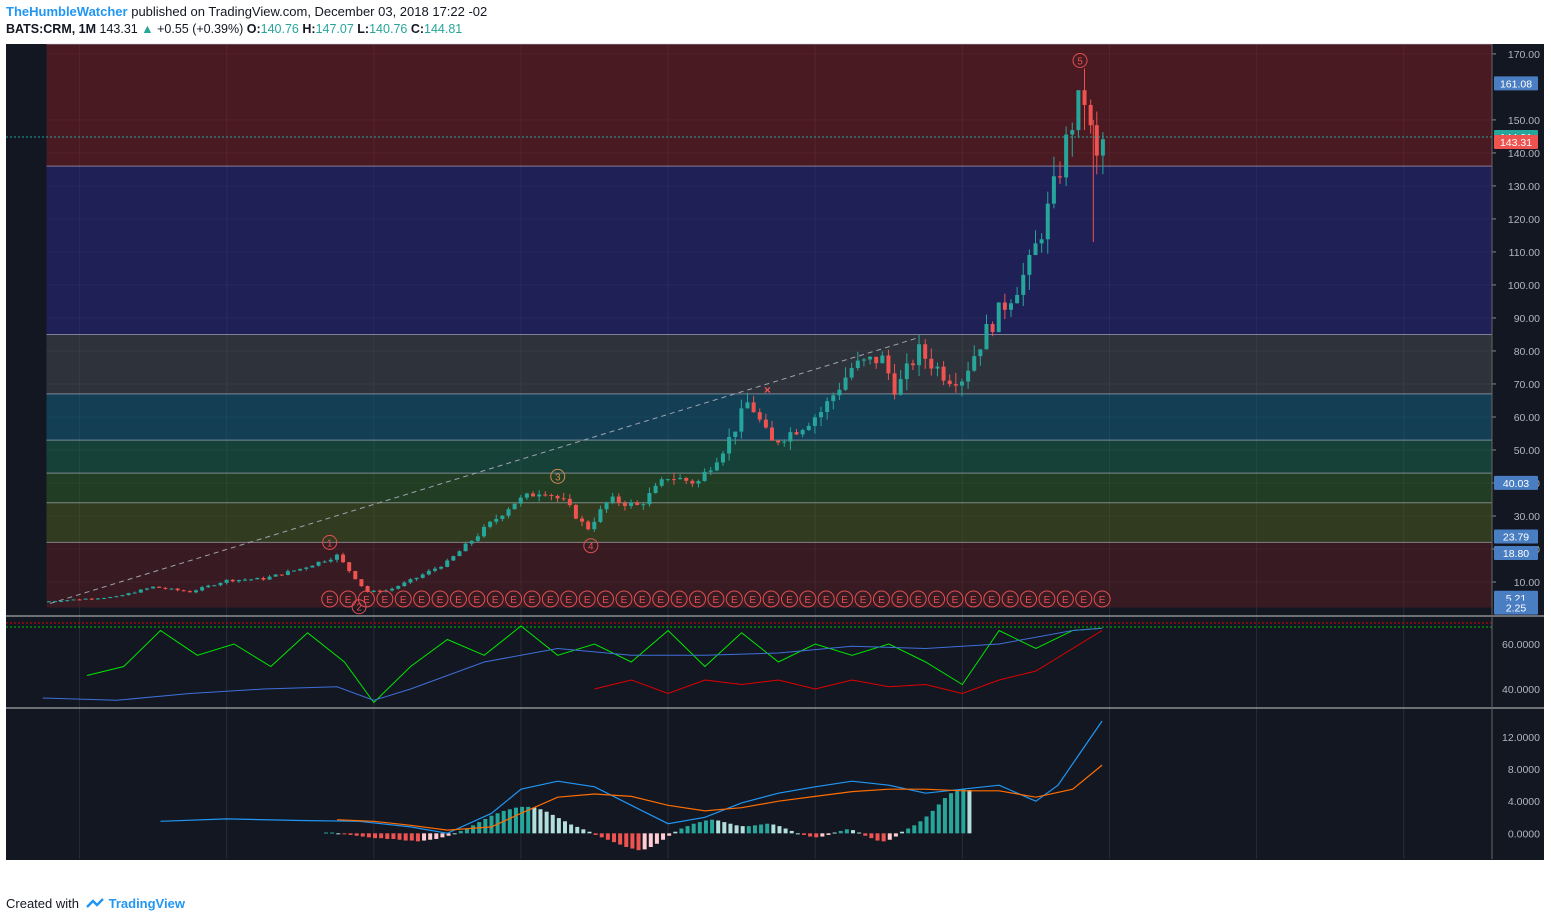 The image size is (1551, 922). What do you see at coordinates (1527, 385) in the screenshot?
I see `price-tick-label: 70.00` at bounding box center [1527, 385].